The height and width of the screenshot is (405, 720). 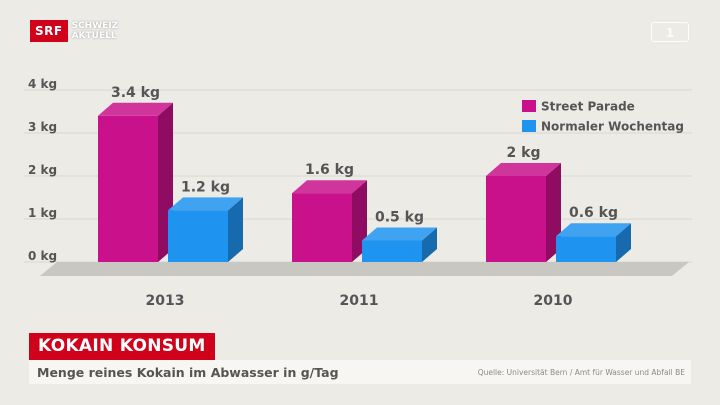 What do you see at coordinates (42, 127) in the screenshot?
I see `y-tick-label: 3 kg` at bounding box center [42, 127].